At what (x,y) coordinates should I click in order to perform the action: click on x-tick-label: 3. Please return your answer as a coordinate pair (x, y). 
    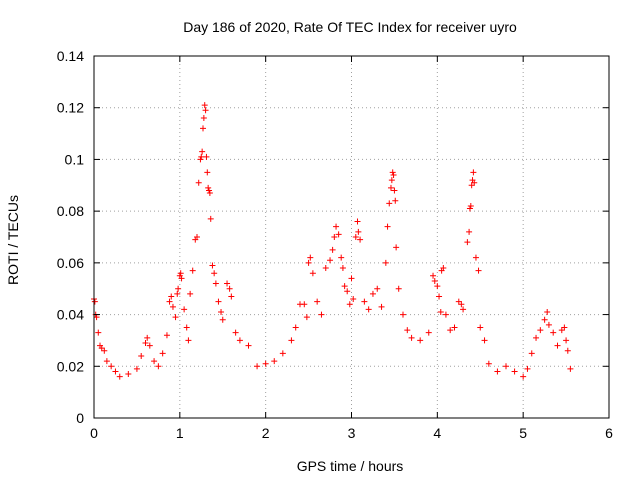
    Looking at the image, I should click on (352, 433).